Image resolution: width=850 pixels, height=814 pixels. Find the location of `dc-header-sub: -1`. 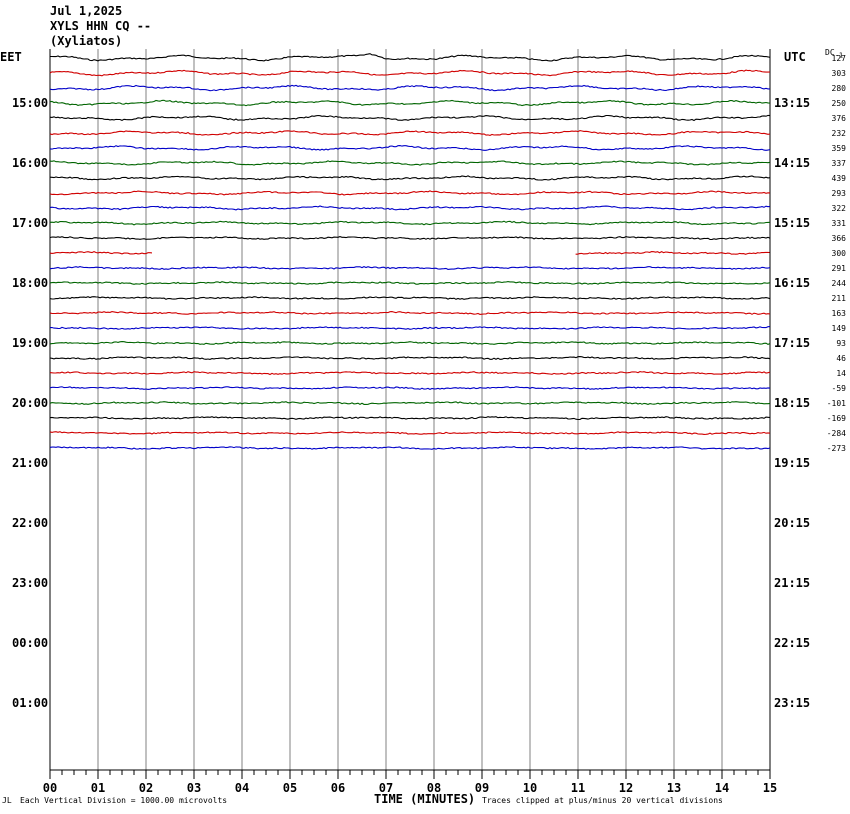

dc-header-sub: -1 is located at coordinates (839, 55).